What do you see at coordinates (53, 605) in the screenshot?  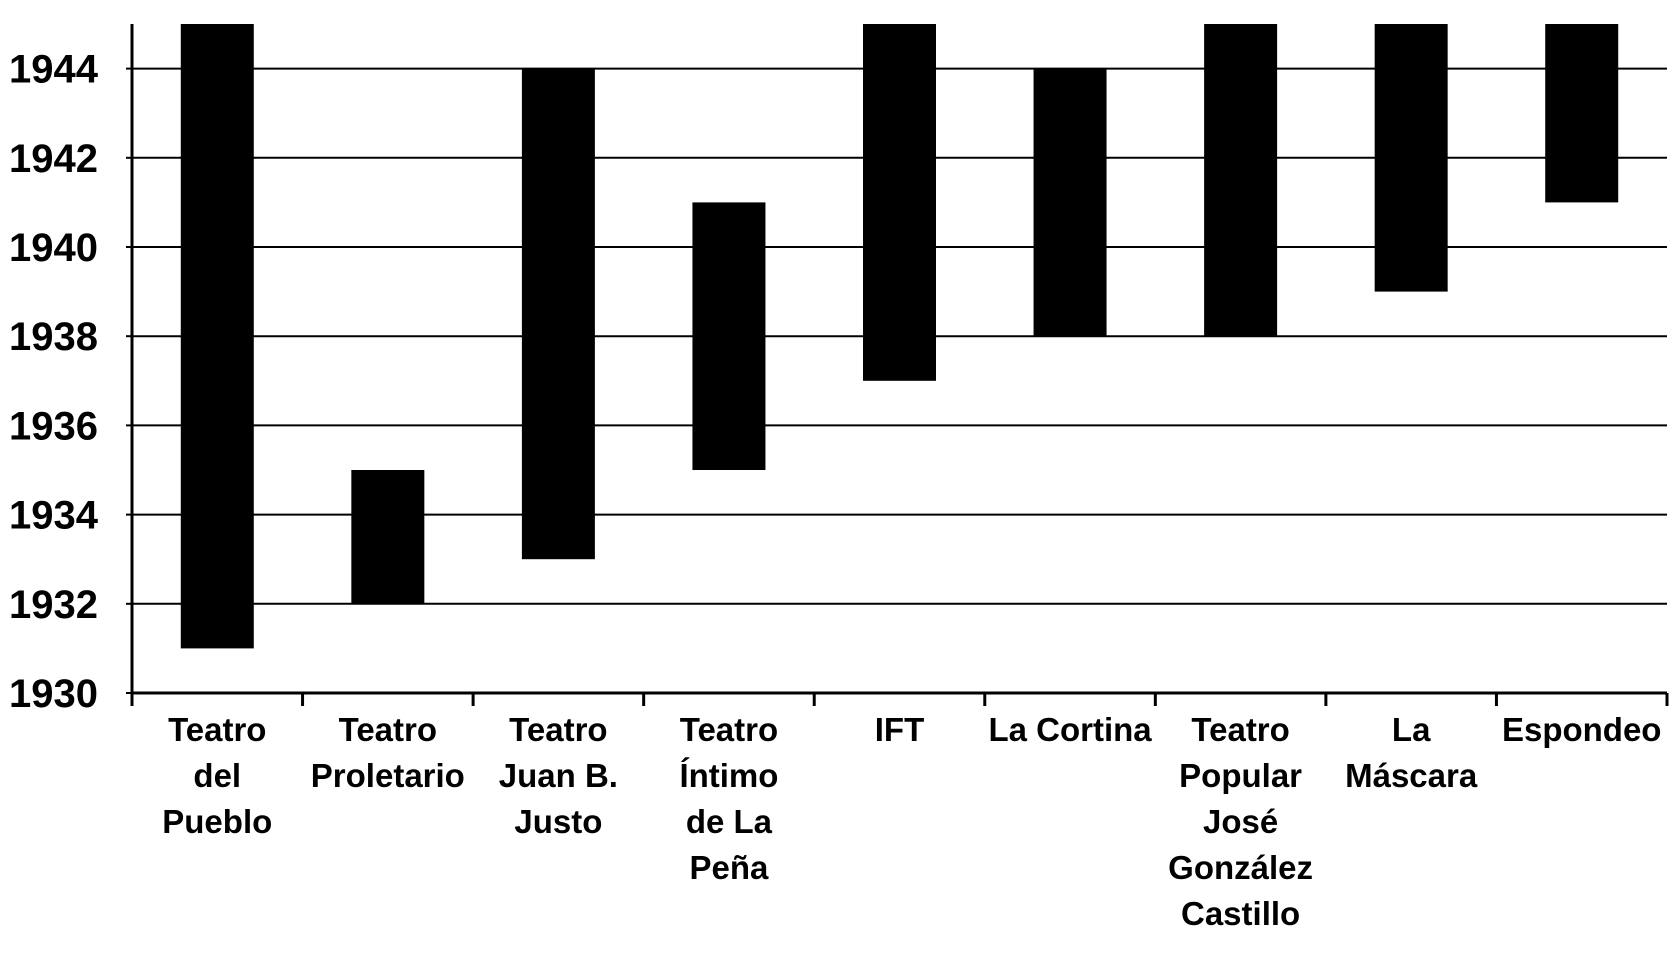 I see `y-tick-label-1932: 1932` at bounding box center [53, 605].